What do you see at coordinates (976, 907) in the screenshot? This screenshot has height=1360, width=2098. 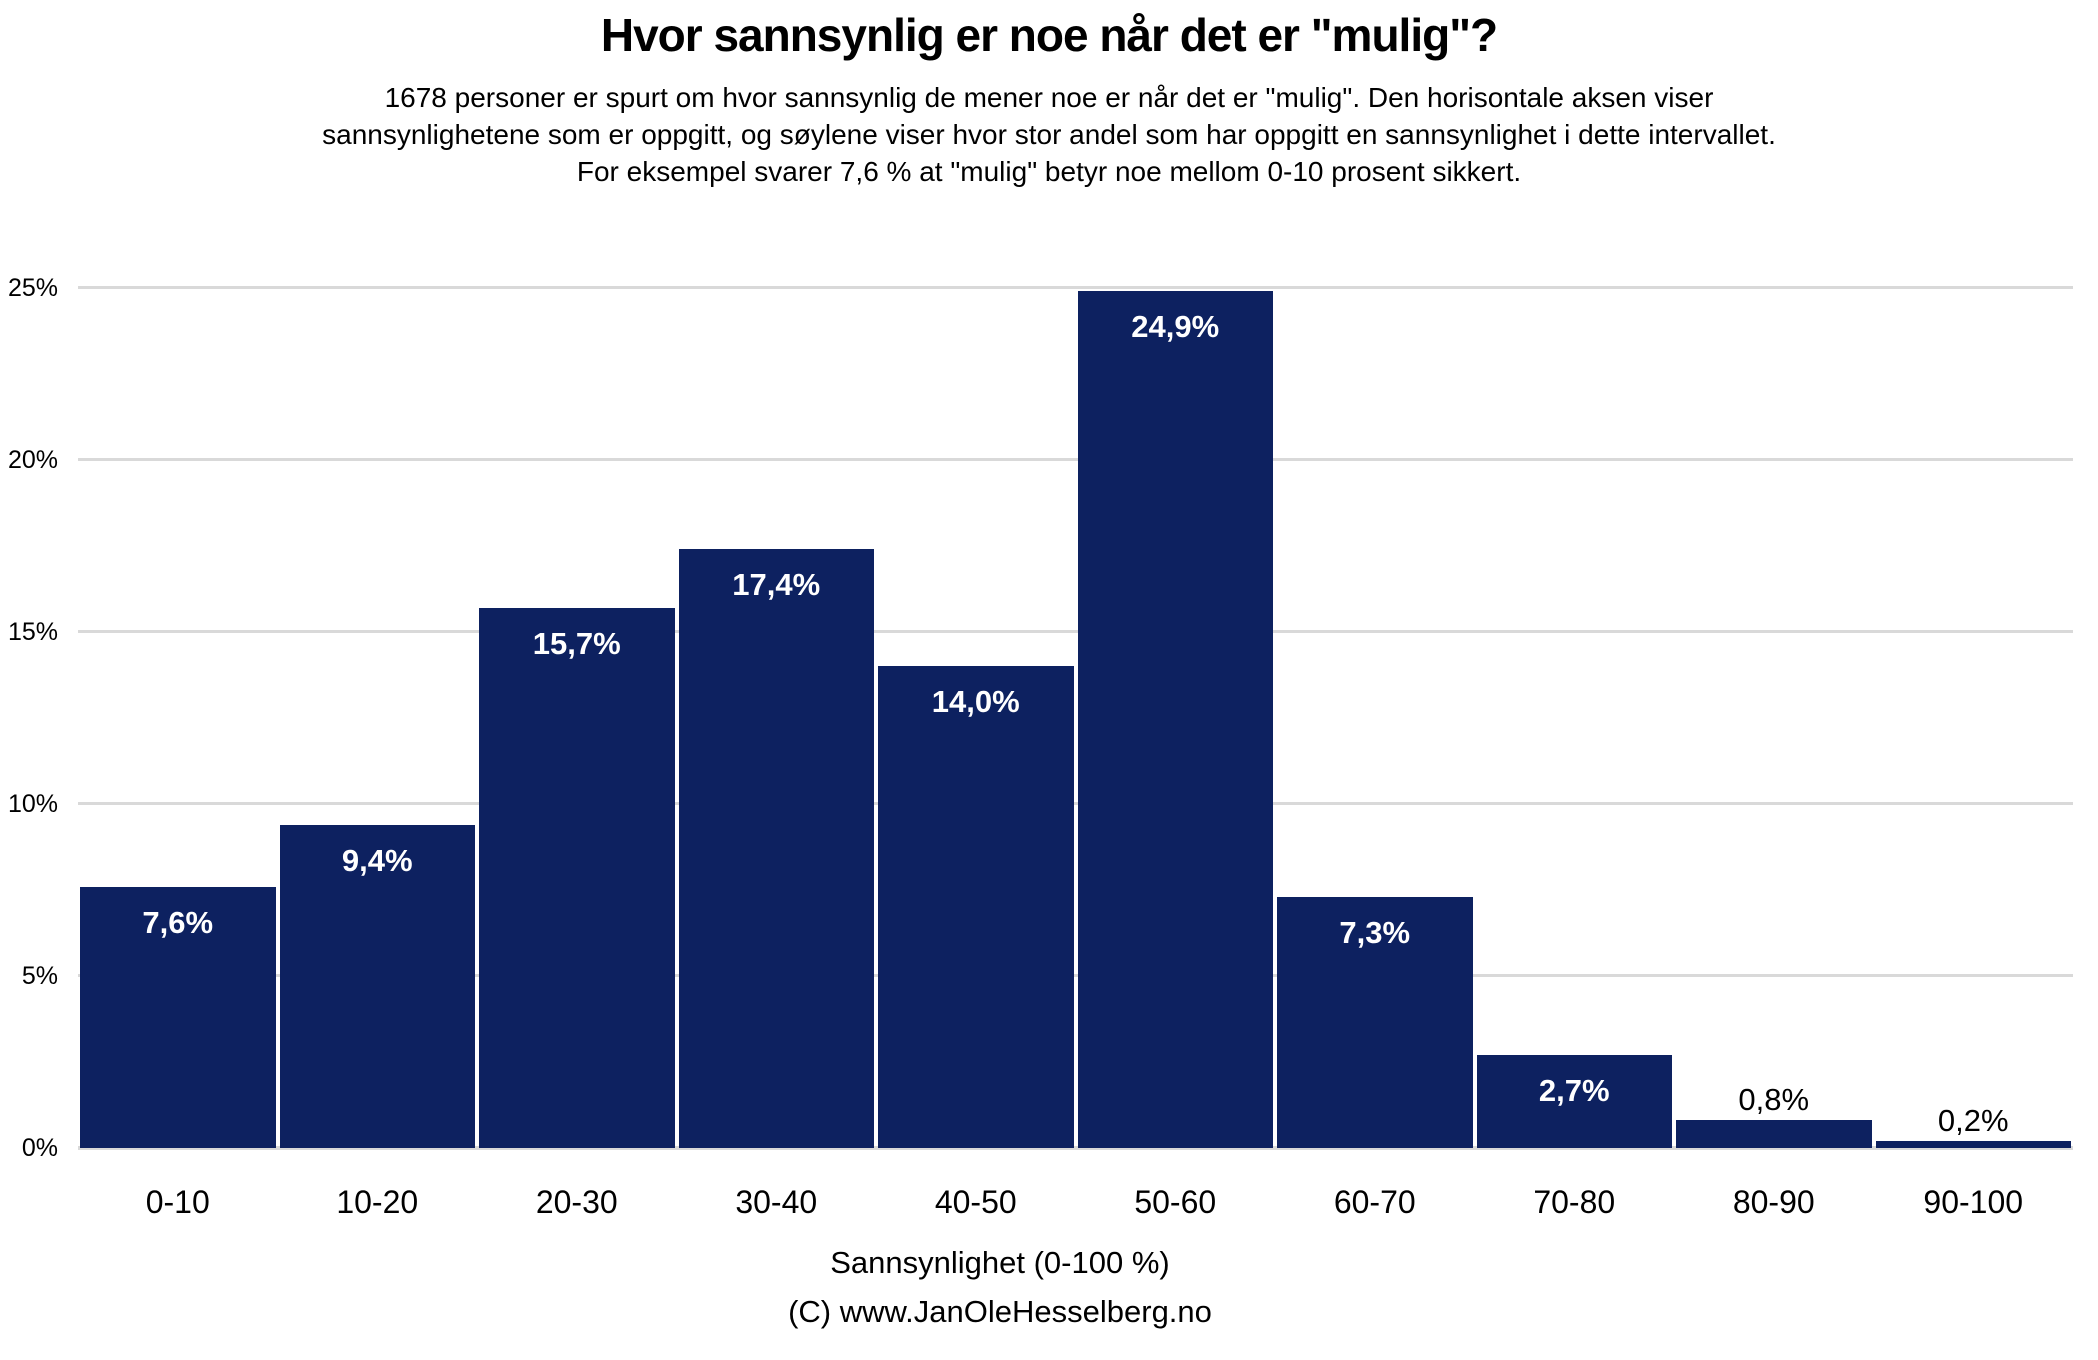 I see `bar: 14,0%` at bounding box center [976, 907].